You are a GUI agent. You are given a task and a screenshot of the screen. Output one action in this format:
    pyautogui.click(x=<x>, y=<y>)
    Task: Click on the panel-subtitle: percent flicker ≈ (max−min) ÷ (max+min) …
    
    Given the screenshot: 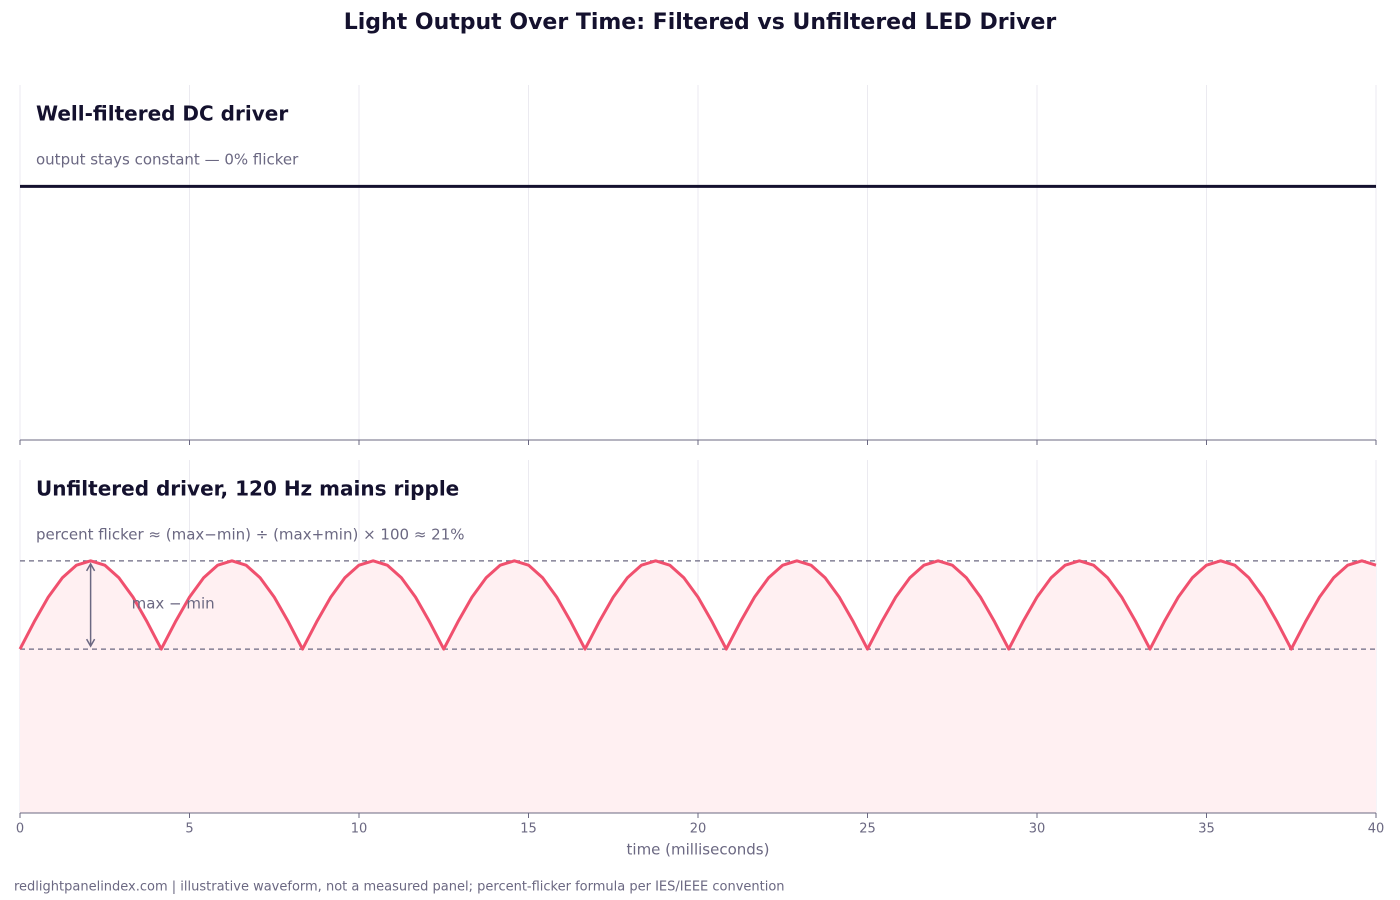 What is the action you would take?
    pyautogui.click(x=250, y=535)
    